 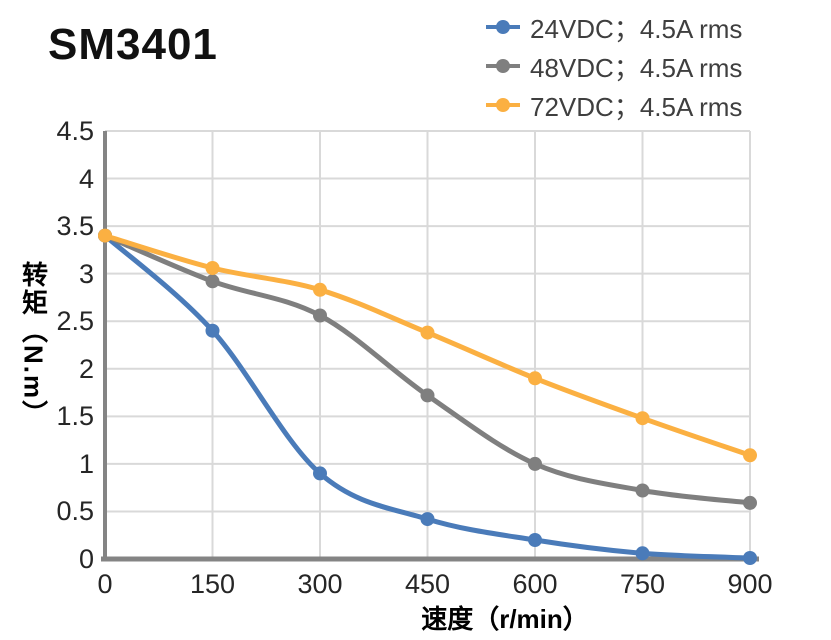 What do you see at coordinates (86, 178) in the screenshot?
I see `y-tick-label: 4` at bounding box center [86, 178].